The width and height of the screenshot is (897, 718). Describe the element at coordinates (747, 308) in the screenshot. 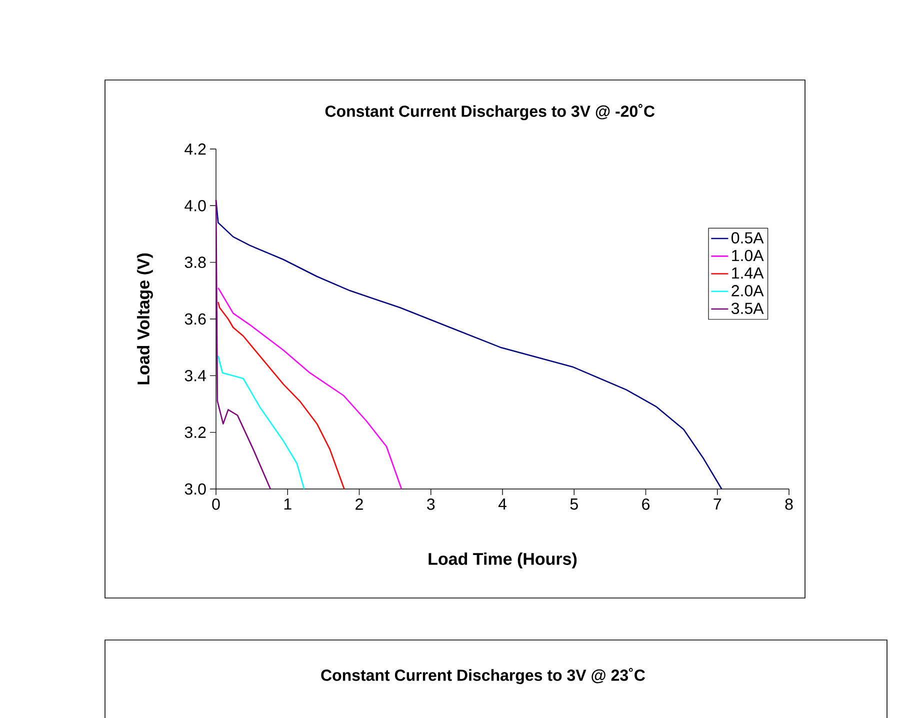

I see `legend-label: 3.5A` at that location.